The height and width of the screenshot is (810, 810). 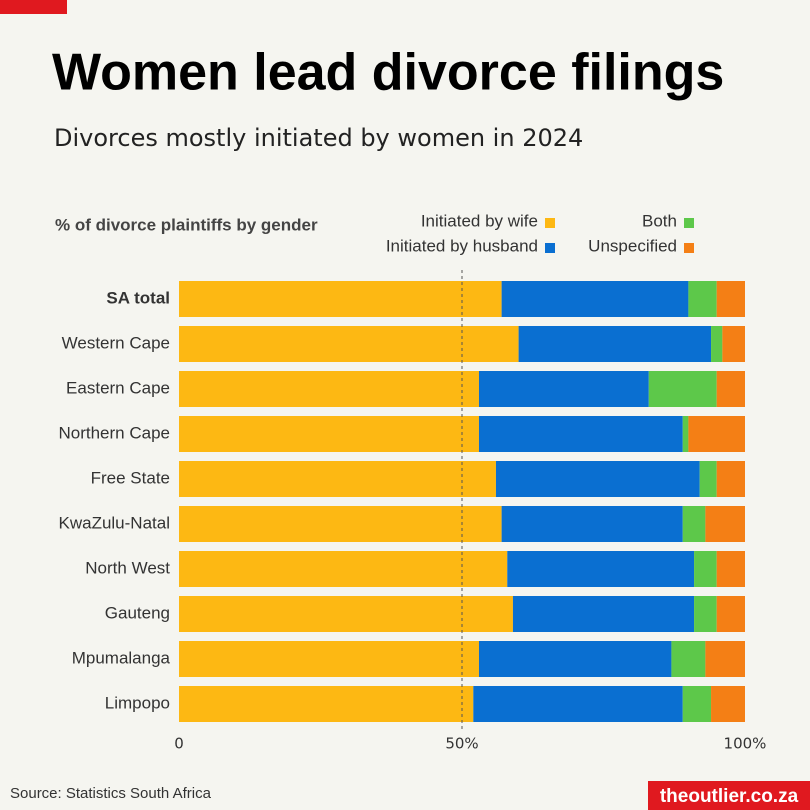 I want to click on y-tick-label: North West, so click(x=127, y=567).